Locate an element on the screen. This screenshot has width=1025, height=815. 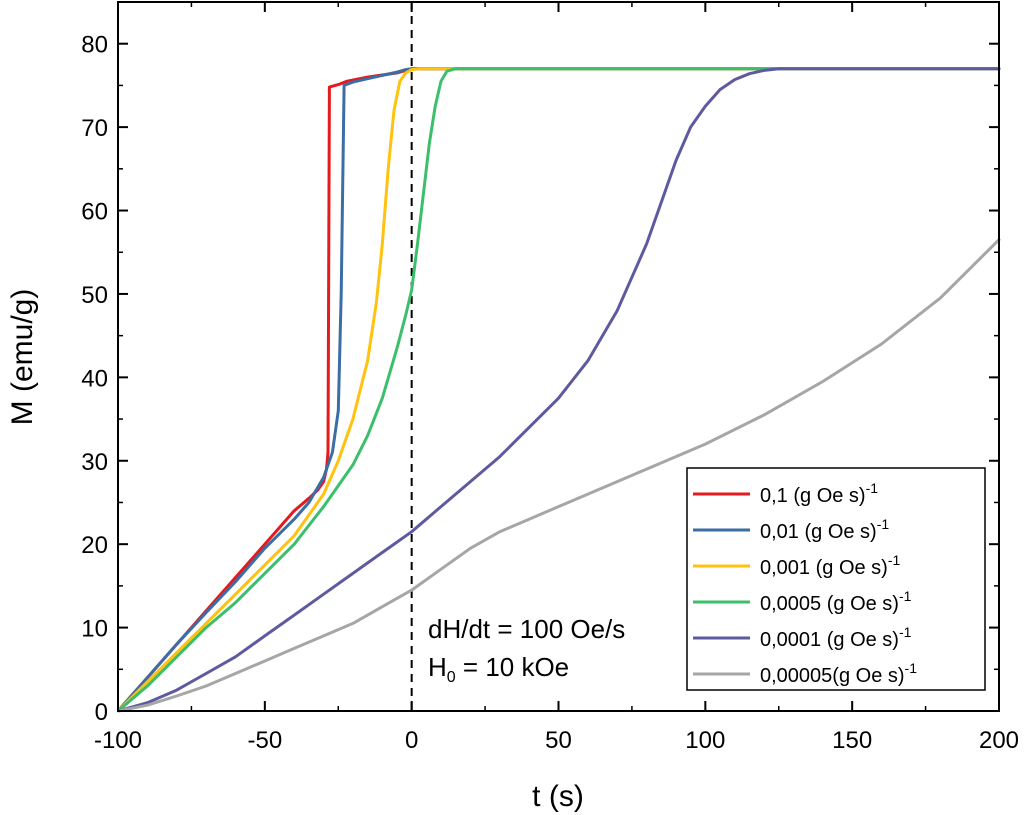
y-tick-label: 40 is located at coordinates (94, 378).